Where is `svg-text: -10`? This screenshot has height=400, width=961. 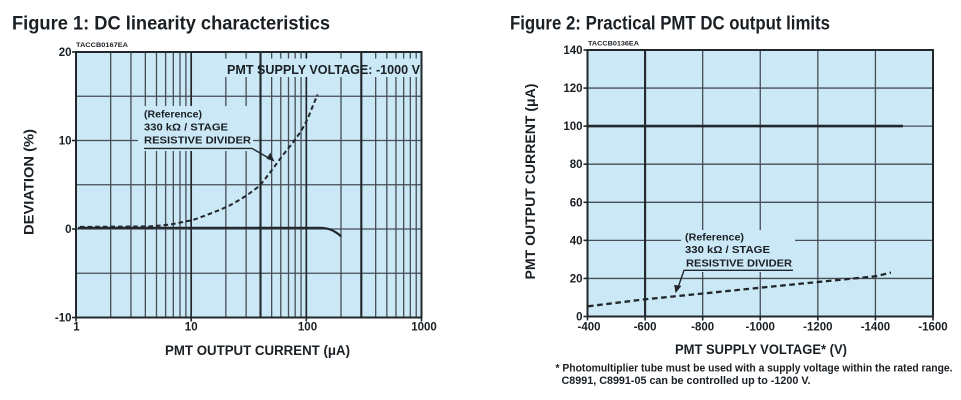 svg-text: -10 is located at coordinates (63, 319).